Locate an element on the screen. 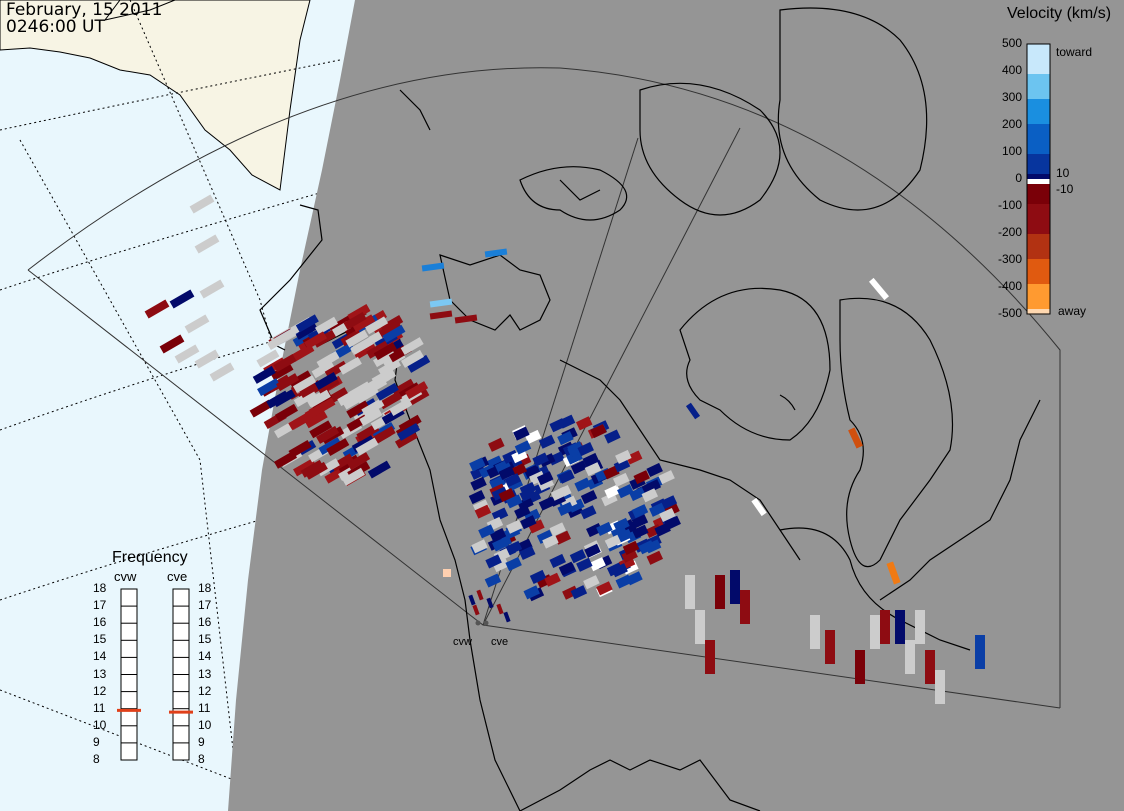 The image size is (1124, 811). frequency-tick-label: 12 is located at coordinates (205, 690).